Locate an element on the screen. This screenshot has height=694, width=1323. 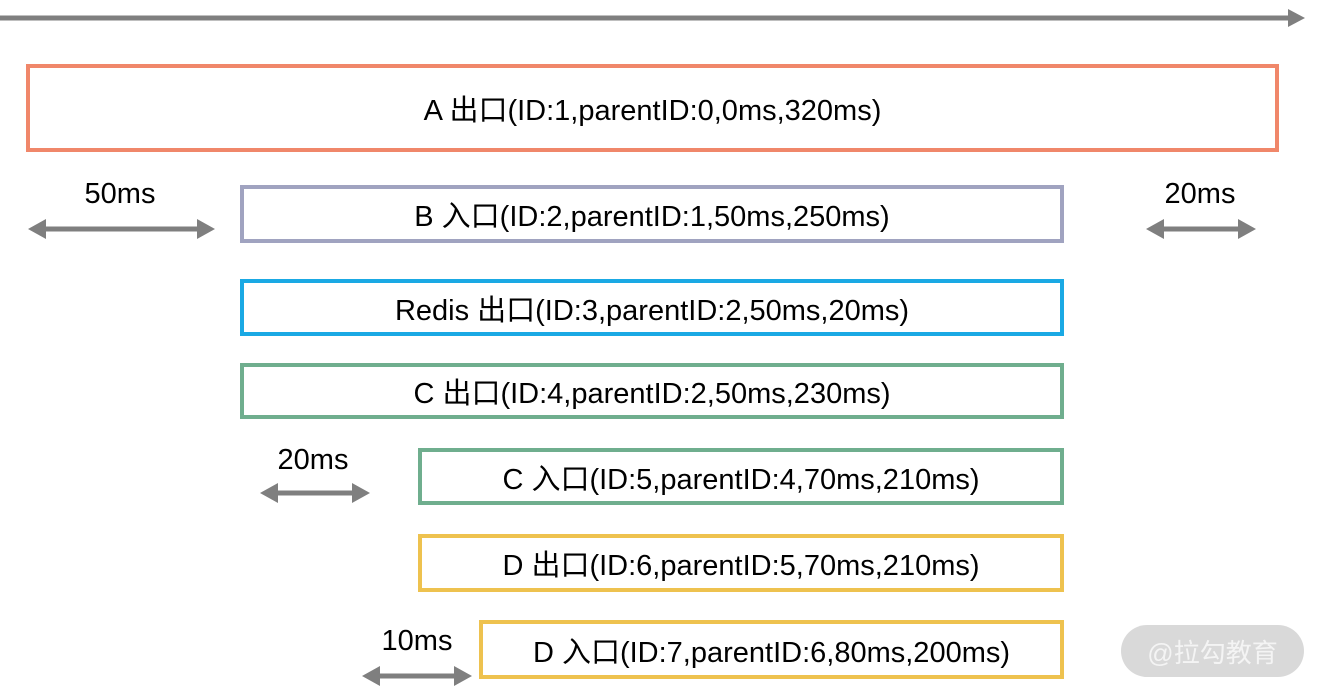
timeline-axis-arrow is located at coordinates (652, 18).